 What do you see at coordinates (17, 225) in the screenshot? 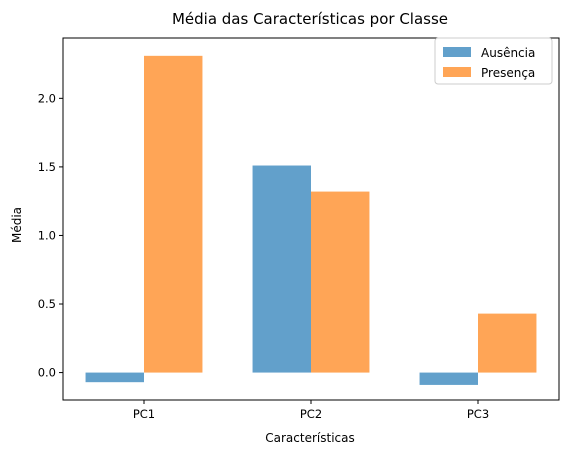
I see `y-axis-label: Média` at bounding box center [17, 225].